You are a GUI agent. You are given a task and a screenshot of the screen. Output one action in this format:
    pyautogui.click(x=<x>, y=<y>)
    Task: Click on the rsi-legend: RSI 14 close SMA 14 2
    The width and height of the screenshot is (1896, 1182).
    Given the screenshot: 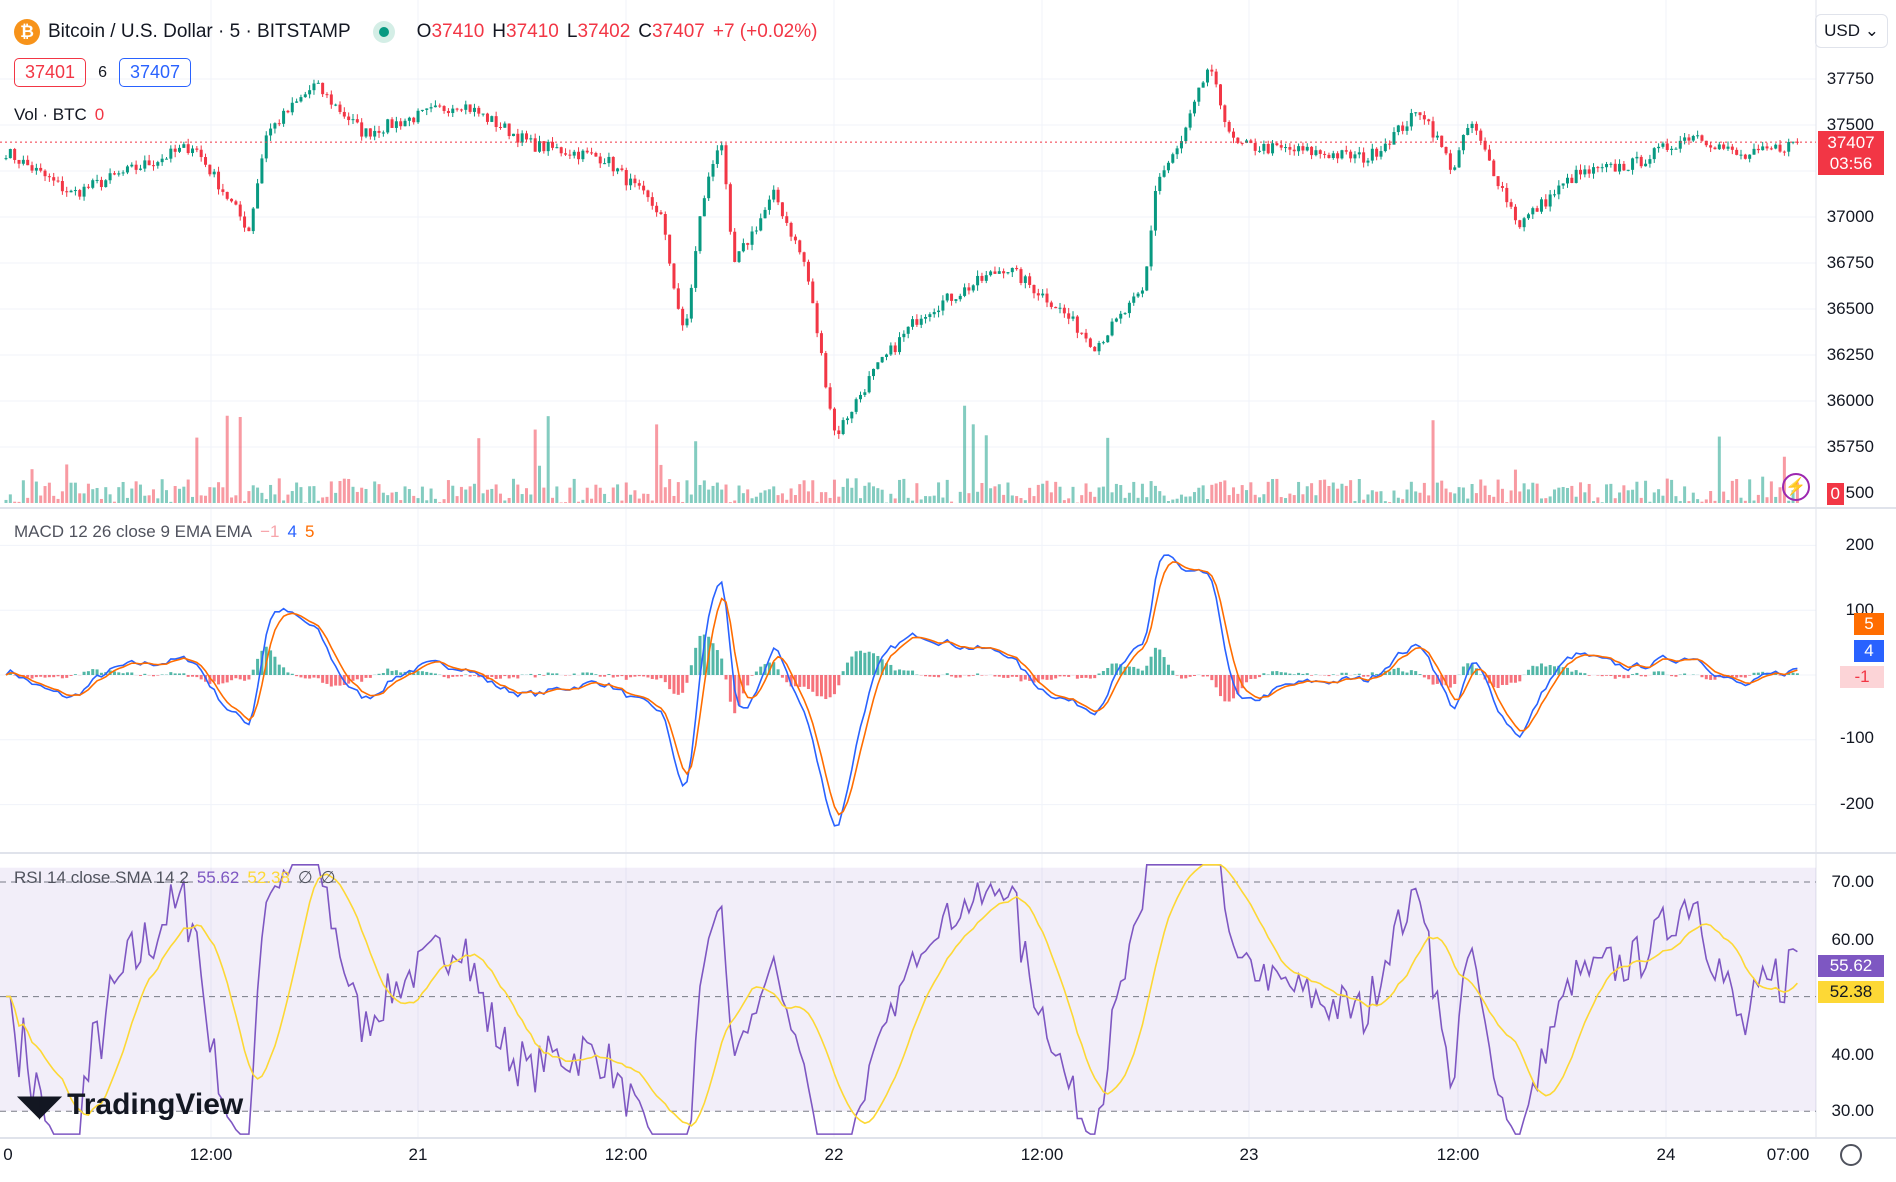 What is the action you would take?
    pyautogui.click(x=101, y=877)
    